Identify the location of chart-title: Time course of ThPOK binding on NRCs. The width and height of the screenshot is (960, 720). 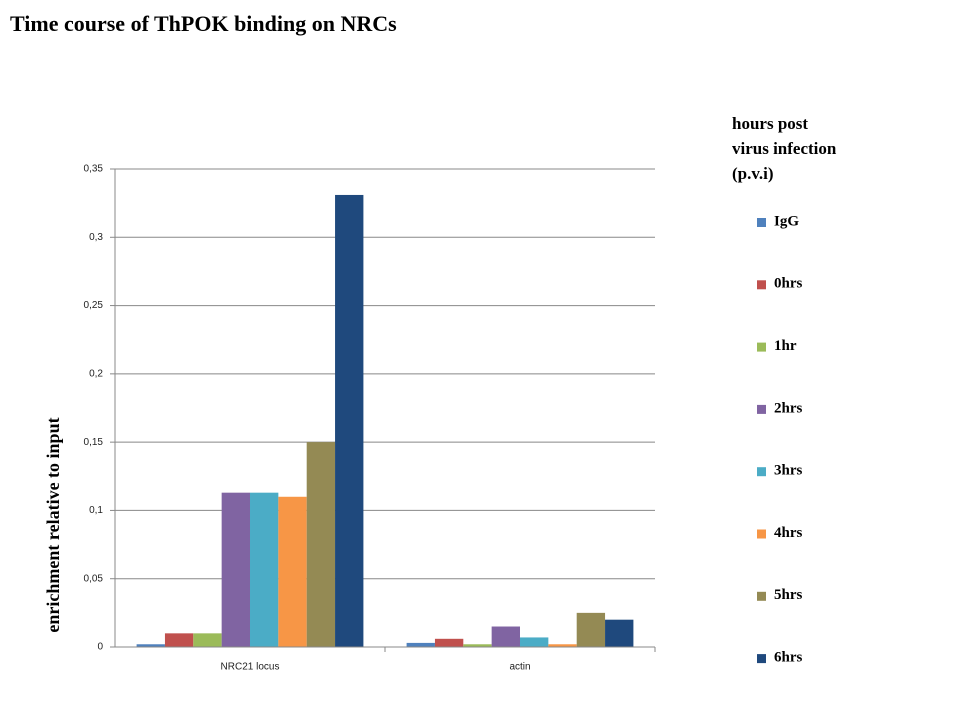
(203, 23).